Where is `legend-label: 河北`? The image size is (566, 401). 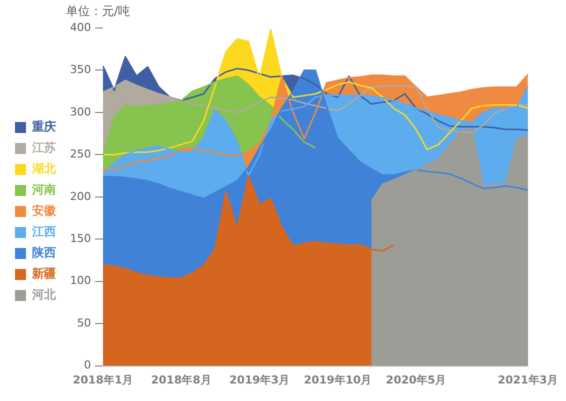
legend-label: 河北 is located at coordinates (44, 295).